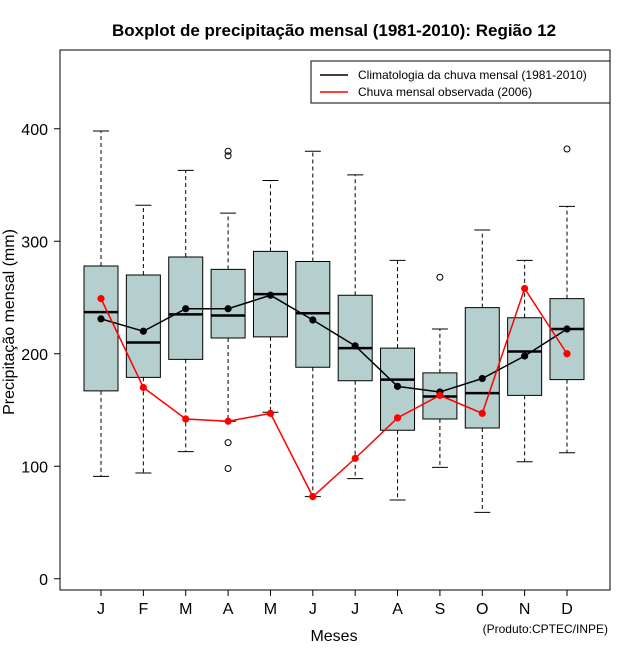 The width and height of the screenshot is (640, 660). Describe the element at coordinates (9, 322) in the screenshot. I see `y-axis-label: Precipitação mensal (mm)` at that location.